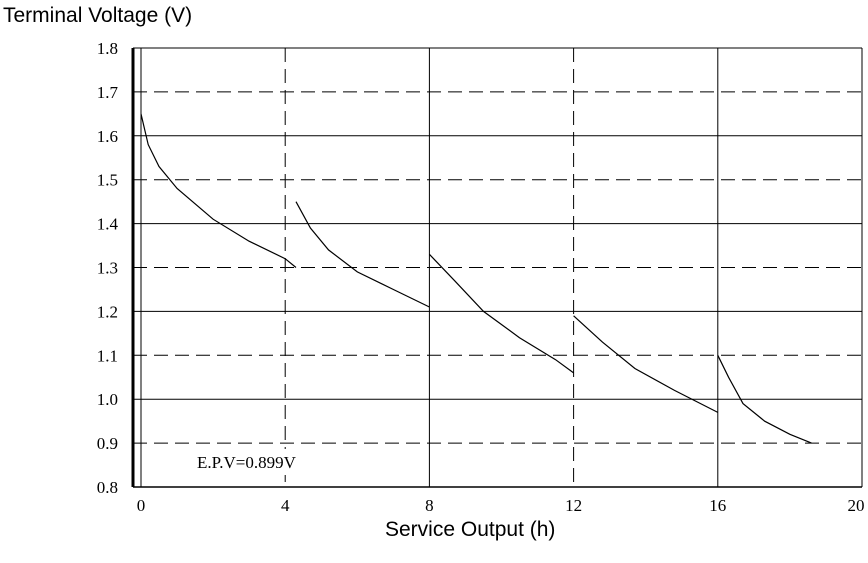 Image resolution: width=868 pixels, height=563 pixels. I want to click on x-tick-label: 12, so click(573, 505).